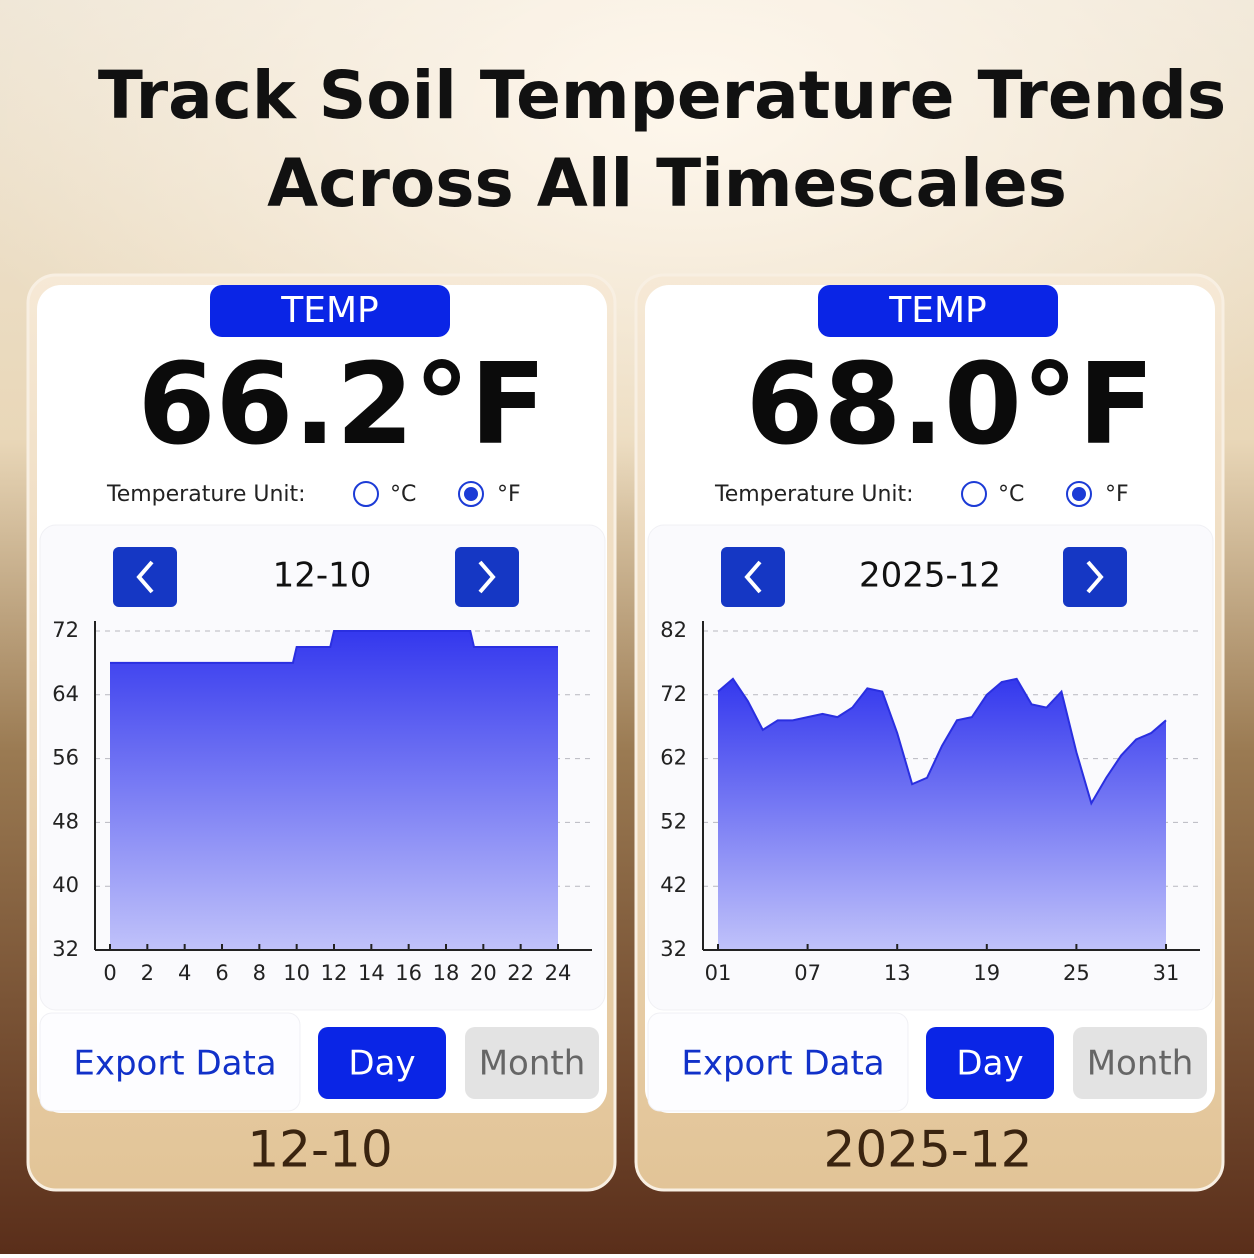  What do you see at coordinates (408, 973) in the screenshot?
I see `x-tick-label: 16` at bounding box center [408, 973].